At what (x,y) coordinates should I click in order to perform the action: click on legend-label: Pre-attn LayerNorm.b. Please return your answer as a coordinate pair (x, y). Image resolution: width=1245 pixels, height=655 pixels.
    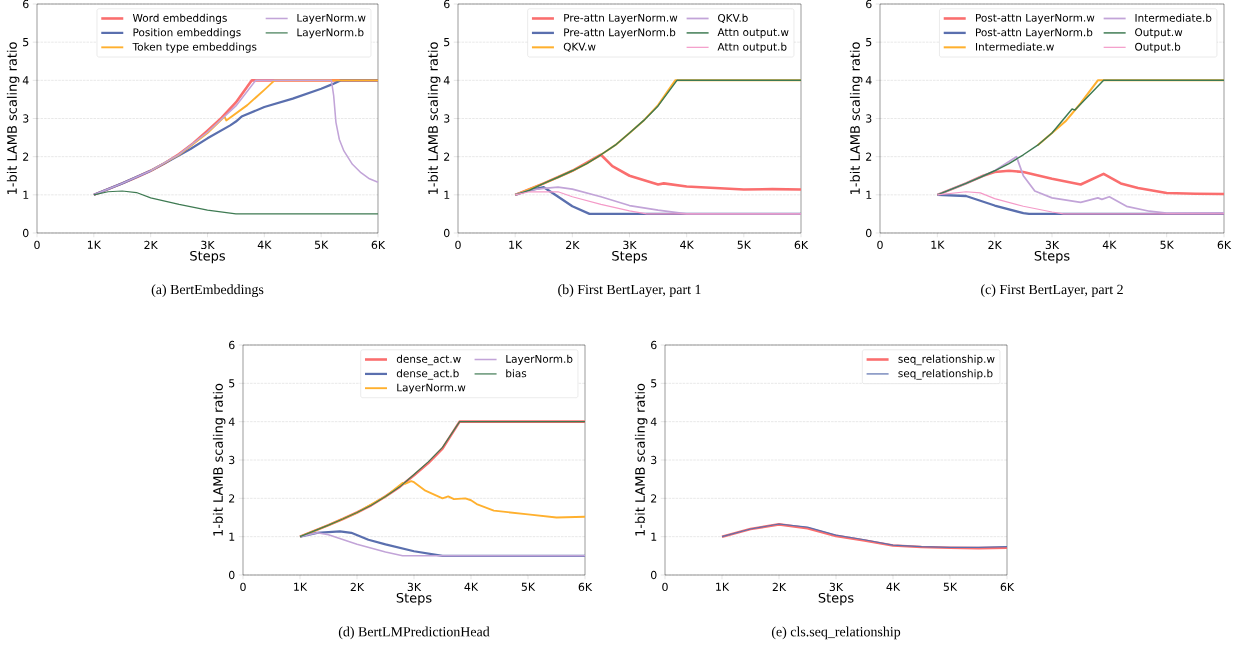
    Looking at the image, I should click on (620, 33).